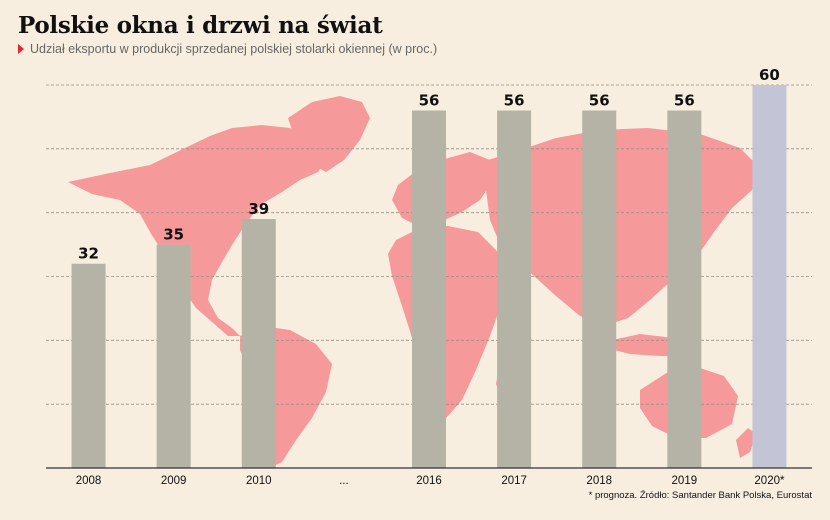 This screenshot has height=520, width=830. What do you see at coordinates (746, 443) in the screenshot?
I see `map-new-zealand` at bounding box center [746, 443].